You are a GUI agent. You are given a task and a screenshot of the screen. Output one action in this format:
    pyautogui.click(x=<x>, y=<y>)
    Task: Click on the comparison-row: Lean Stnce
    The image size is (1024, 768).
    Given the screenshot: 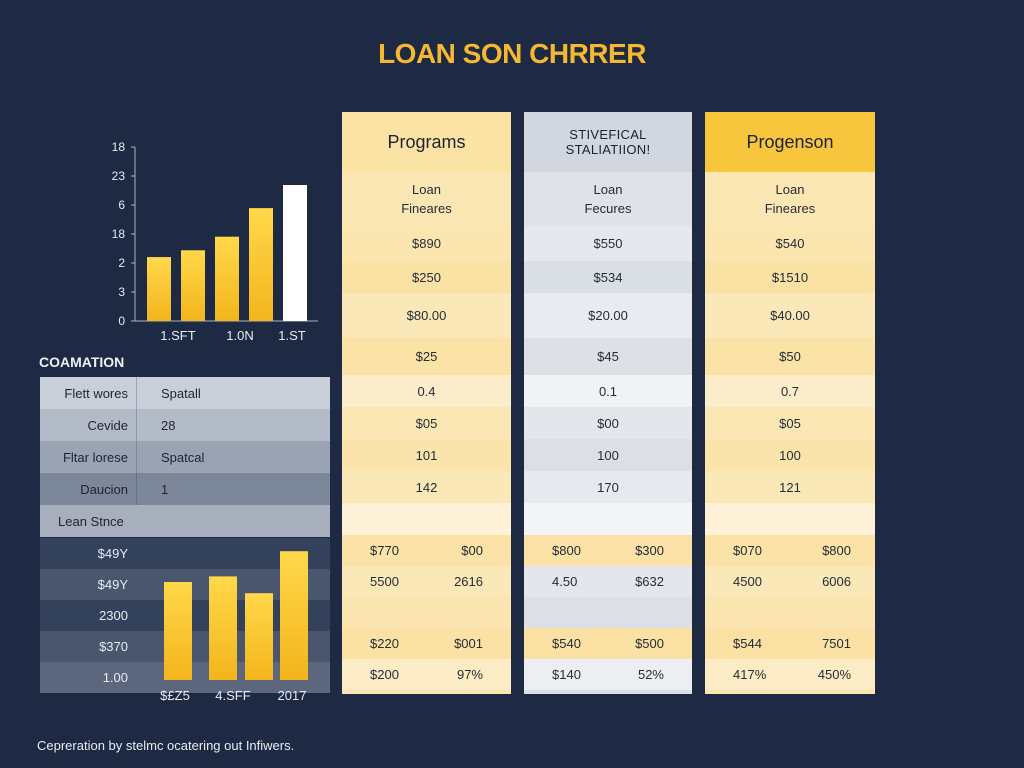 What is the action you would take?
    pyautogui.click(x=185, y=521)
    